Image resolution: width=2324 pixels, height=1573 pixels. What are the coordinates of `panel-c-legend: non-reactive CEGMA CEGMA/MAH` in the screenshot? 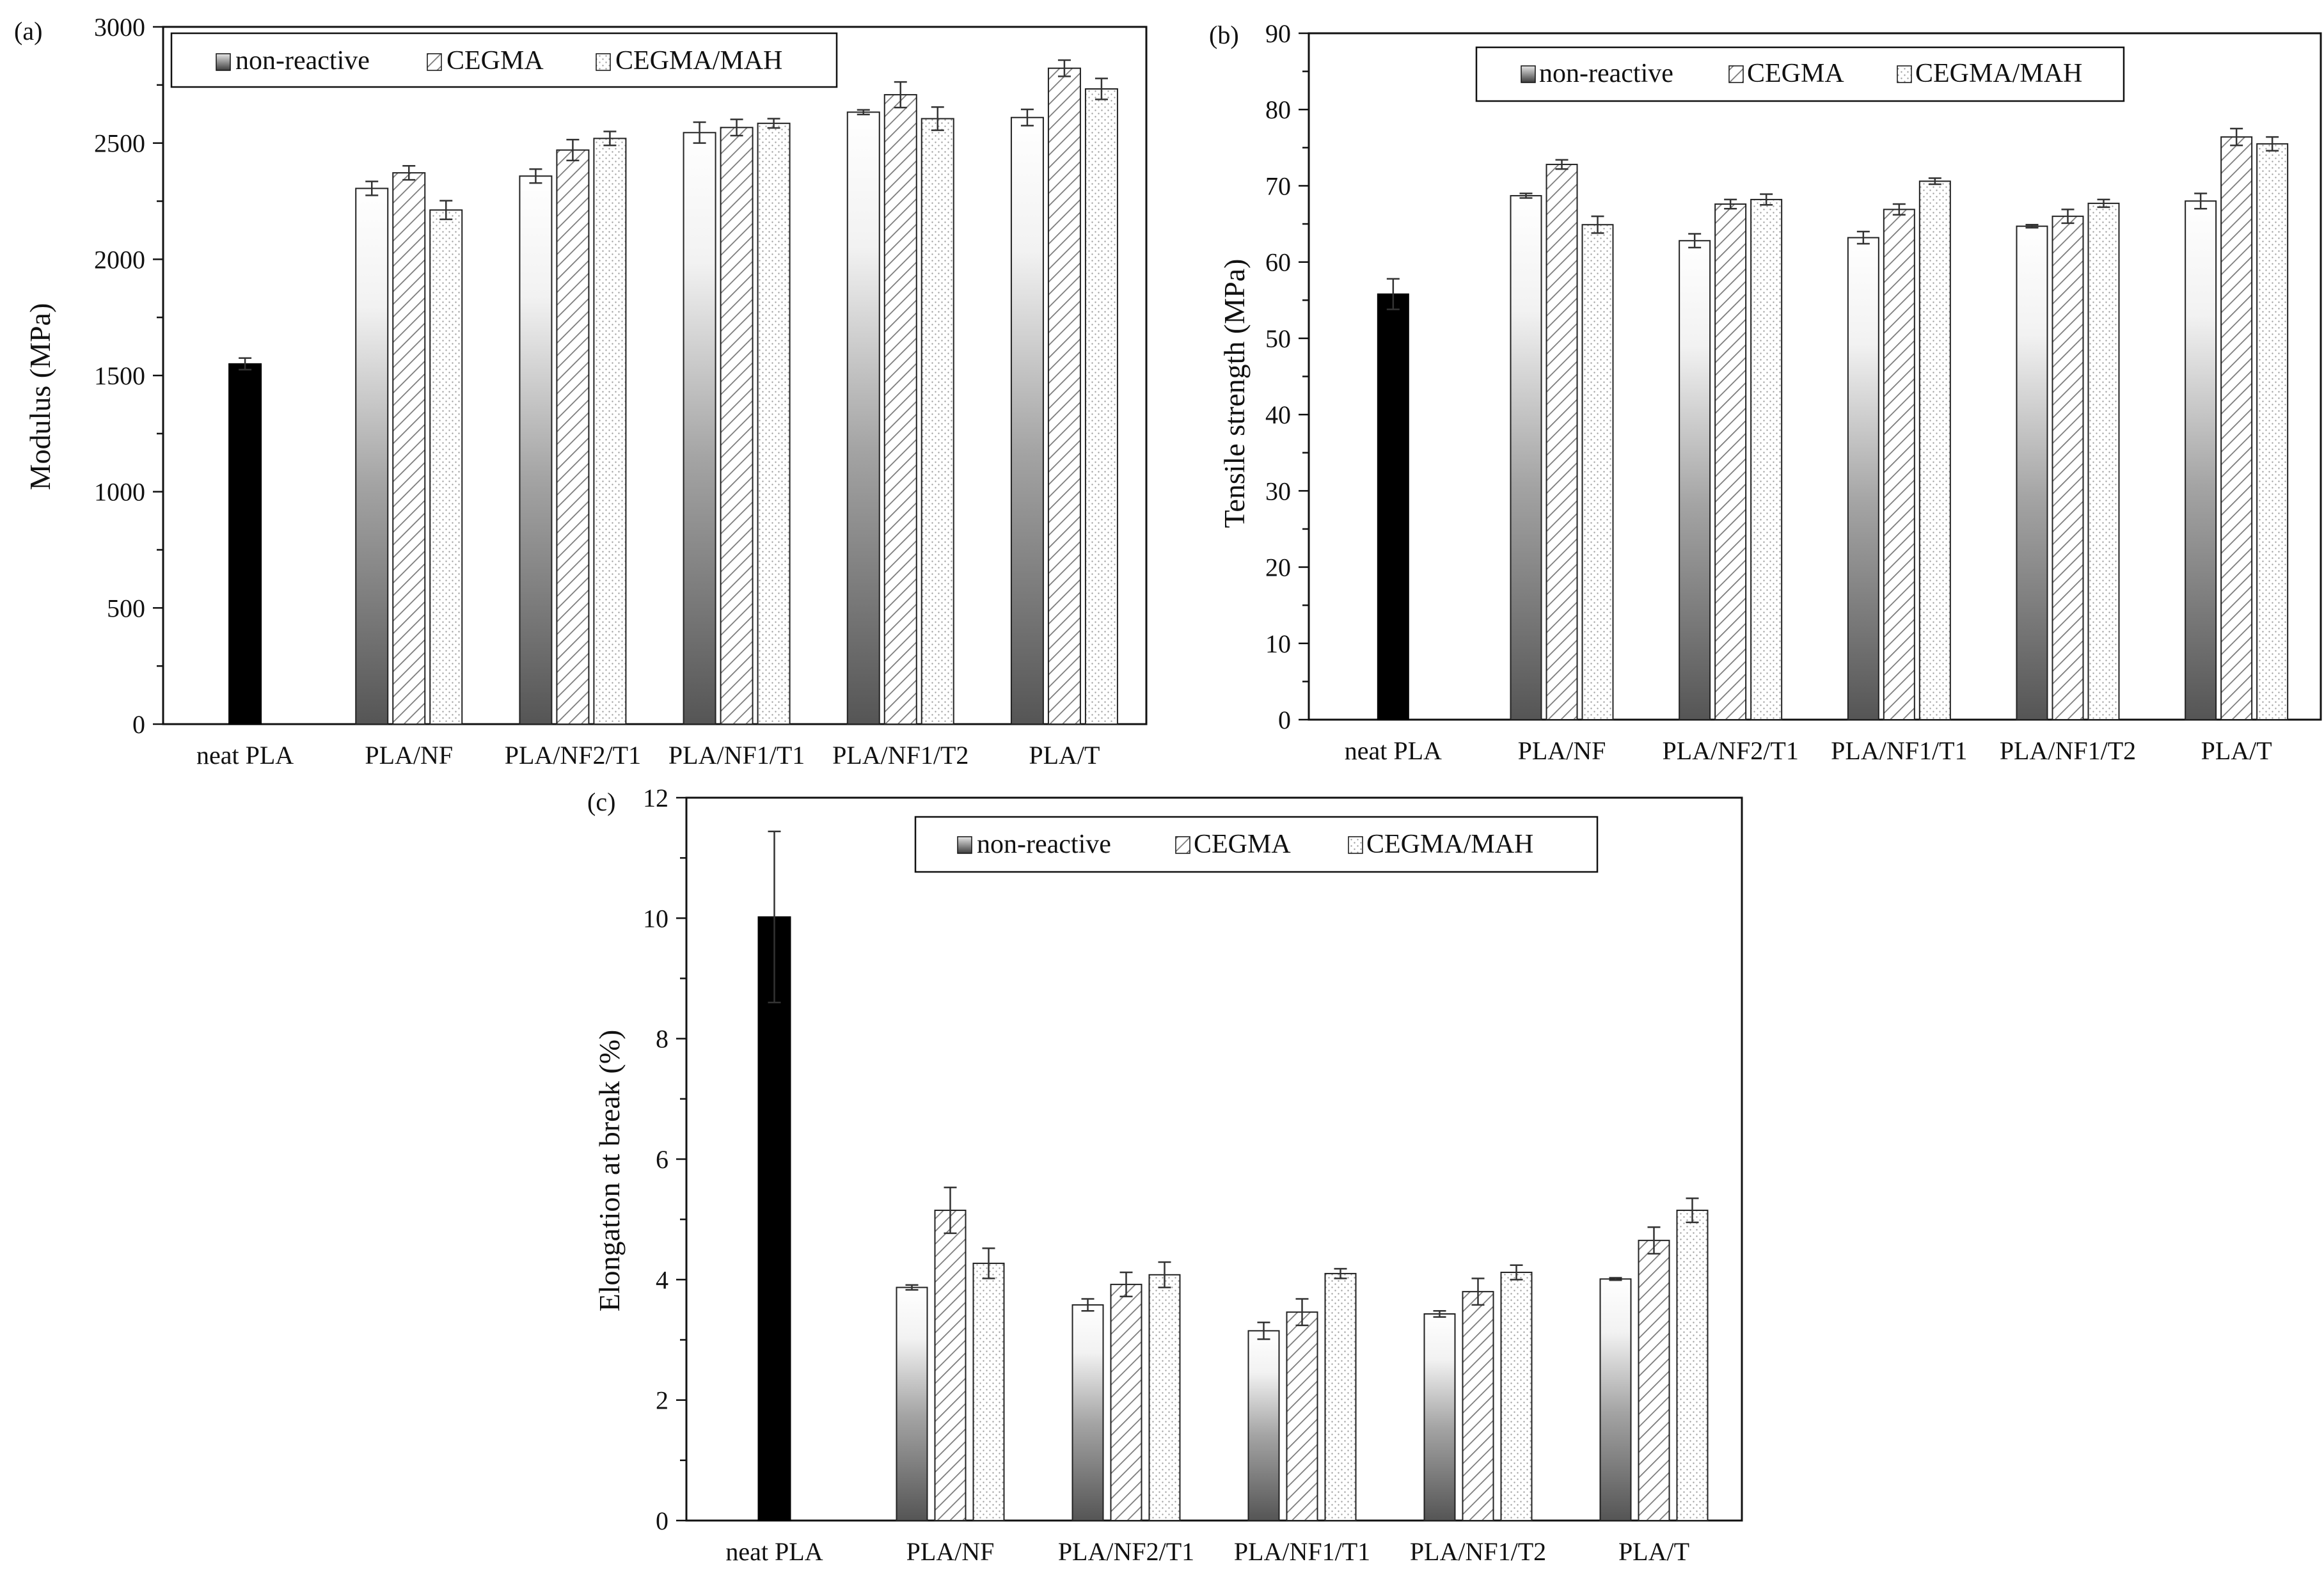 It's located at (1256, 844).